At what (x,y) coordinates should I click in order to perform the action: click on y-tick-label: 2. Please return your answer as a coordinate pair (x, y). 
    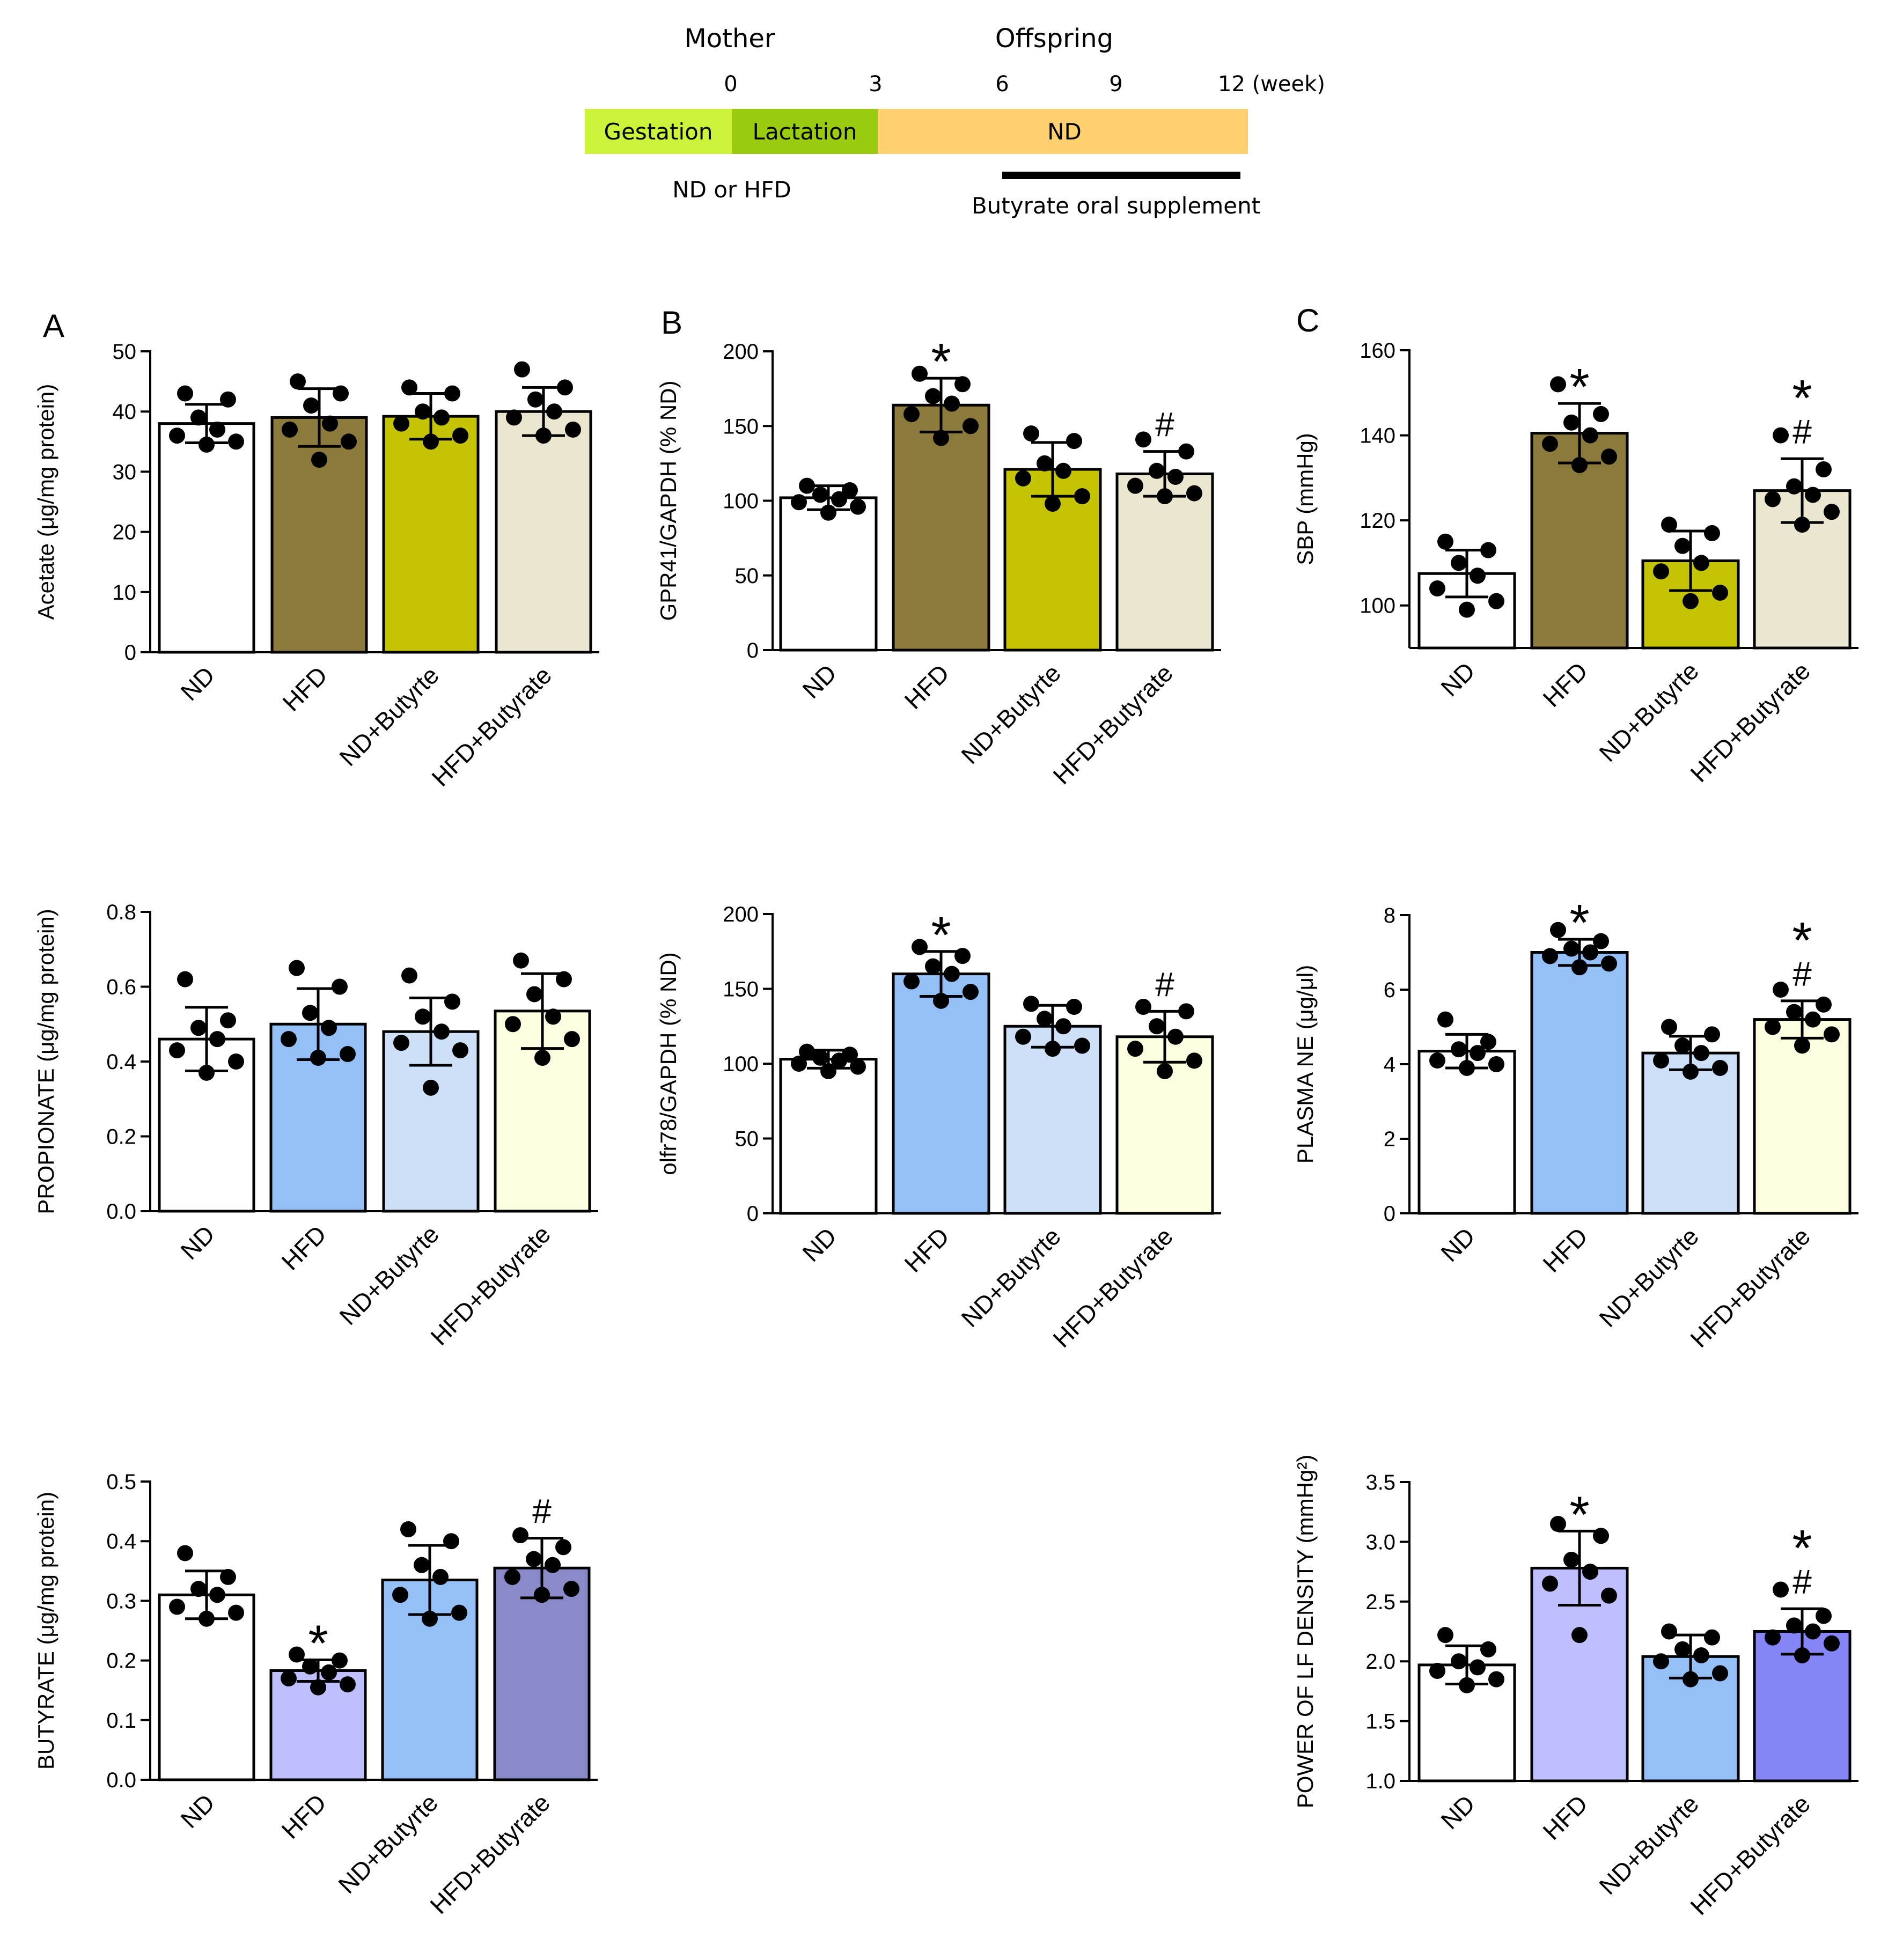
    Looking at the image, I should click on (1389, 1139).